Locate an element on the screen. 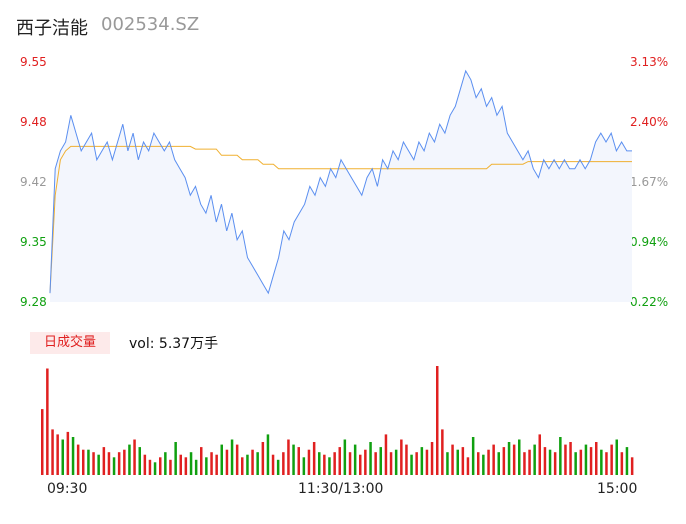 This screenshot has height=524, width=686. price-tick-2: 9.48 is located at coordinates (33, 122).